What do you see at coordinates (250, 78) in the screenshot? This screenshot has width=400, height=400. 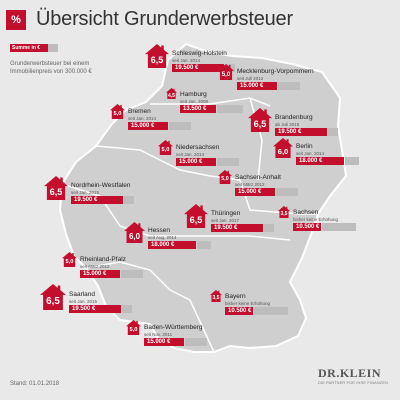 I see `rate-since: seit Juli 2012` at bounding box center [250, 78].